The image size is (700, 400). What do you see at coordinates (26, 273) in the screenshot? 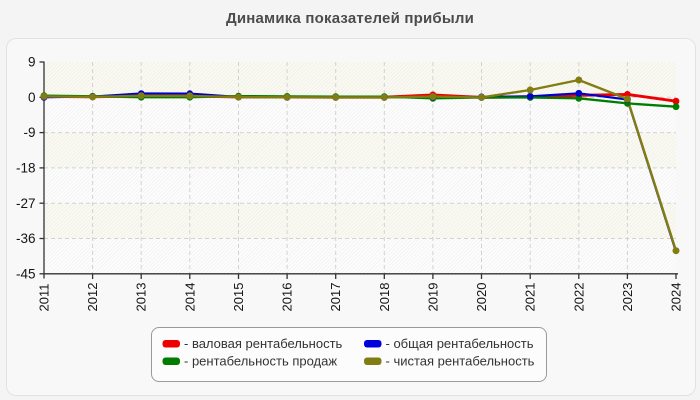
I see `svg-text: -45` at bounding box center [26, 273].